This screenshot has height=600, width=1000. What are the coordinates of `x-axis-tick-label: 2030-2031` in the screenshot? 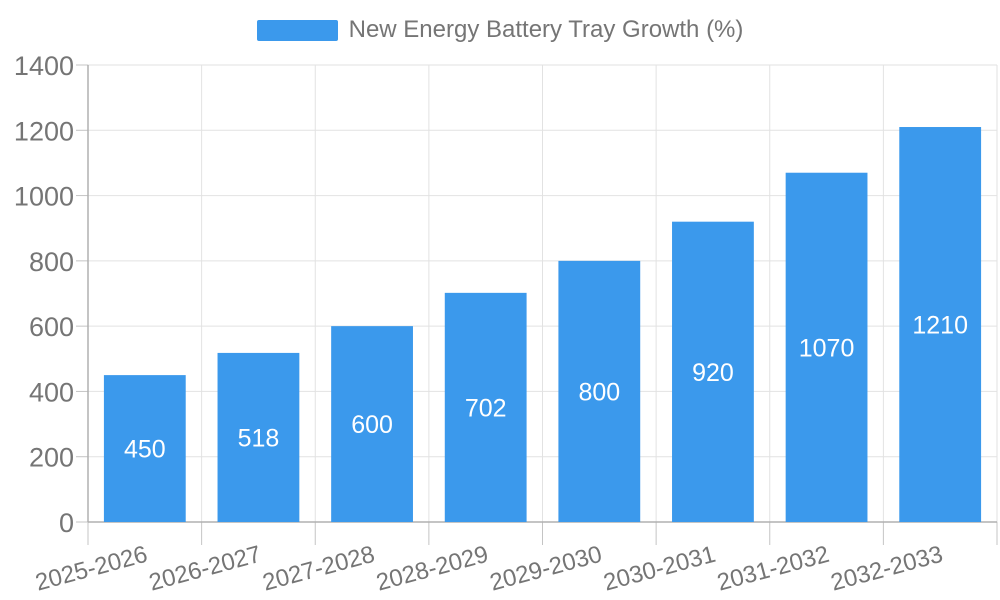 It's located at (660, 569).